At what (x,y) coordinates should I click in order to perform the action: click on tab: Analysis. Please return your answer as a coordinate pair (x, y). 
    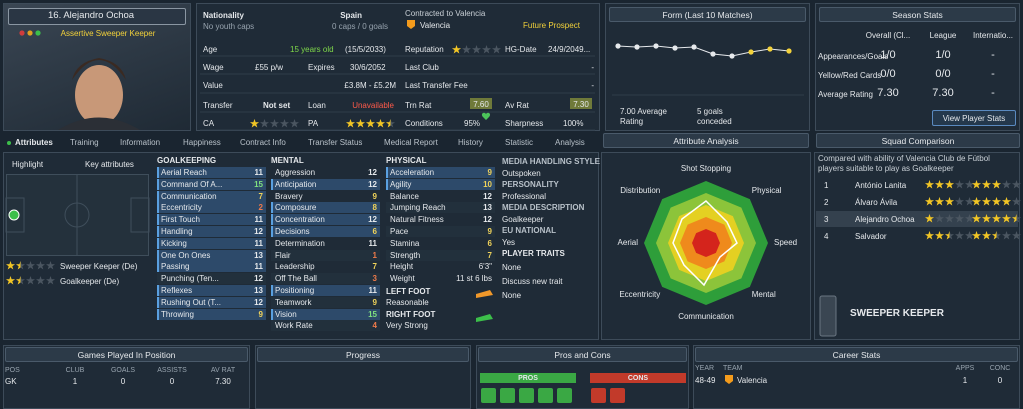
    Looking at the image, I should click on (570, 142).